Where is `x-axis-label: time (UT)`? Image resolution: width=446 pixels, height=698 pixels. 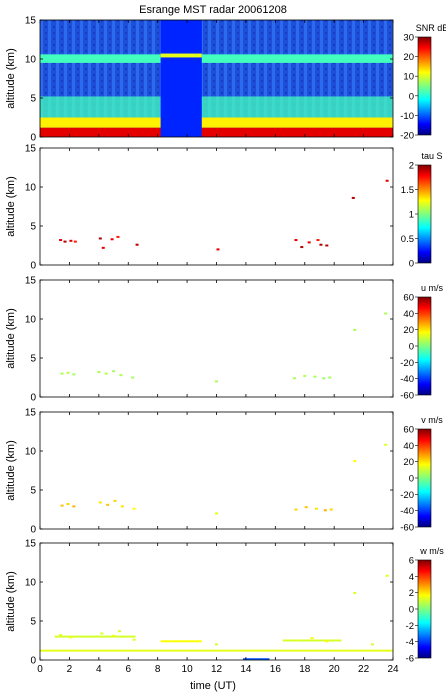
x-axis-label: time (UT) is located at coordinates (213, 686).